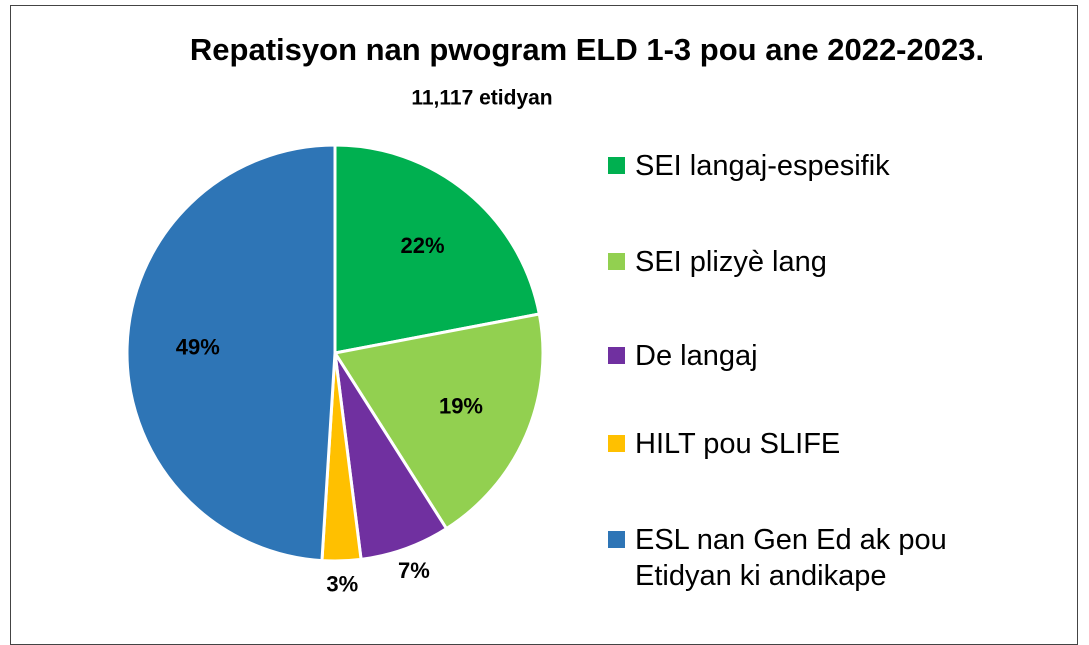 The height and width of the screenshot is (645, 1089). What do you see at coordinates (198, 347) in the screenshot?
I see `data-label: 49%` at bounding box center [198, 347].